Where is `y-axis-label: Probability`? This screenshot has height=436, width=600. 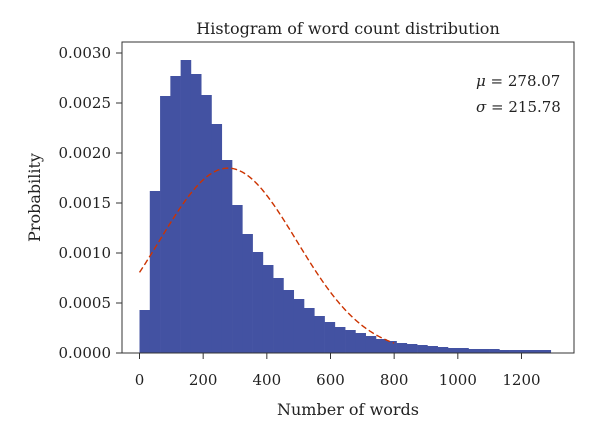
y-axis-label: Probability is located at coordinates (34, 197).